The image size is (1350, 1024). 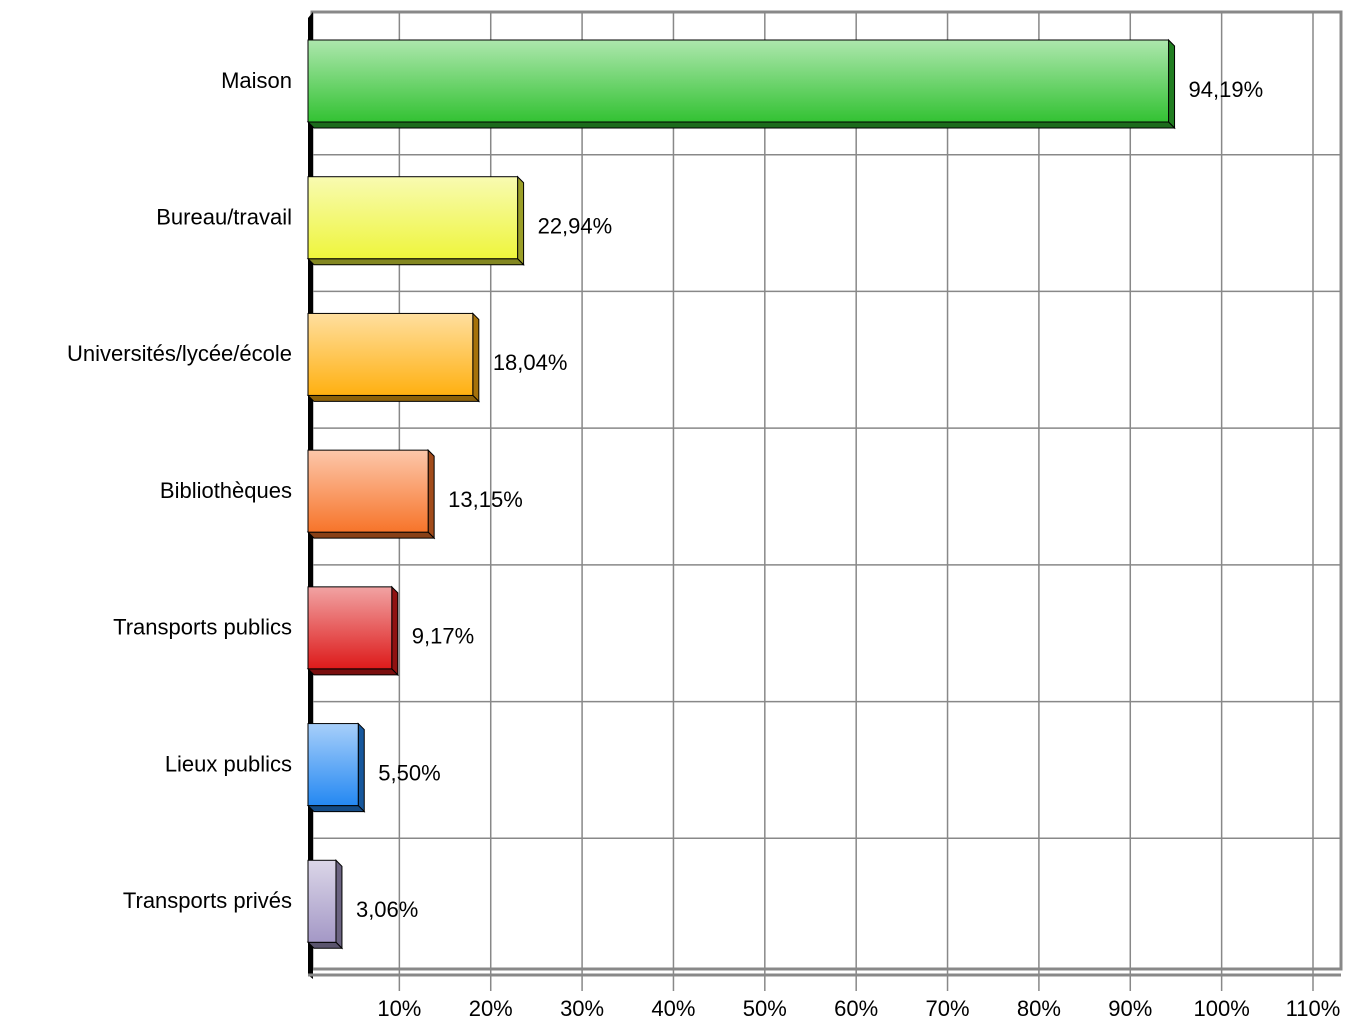 I want to click on x-tick-label: 10%, so click(x=399, y=1008).